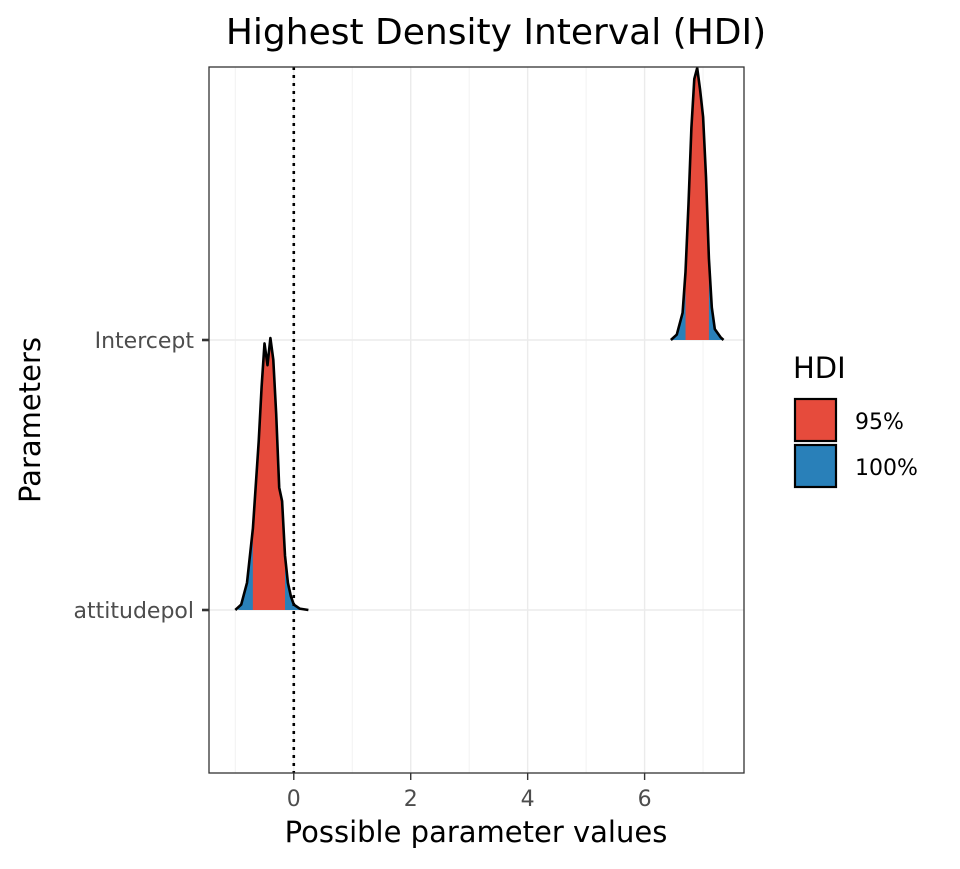 The height and width of the screenshot is (869, 960). What do you see at coordinates (411, 799) in the screenshot?
I see `x-tick-label: 2` at bounding box center [411, 799].